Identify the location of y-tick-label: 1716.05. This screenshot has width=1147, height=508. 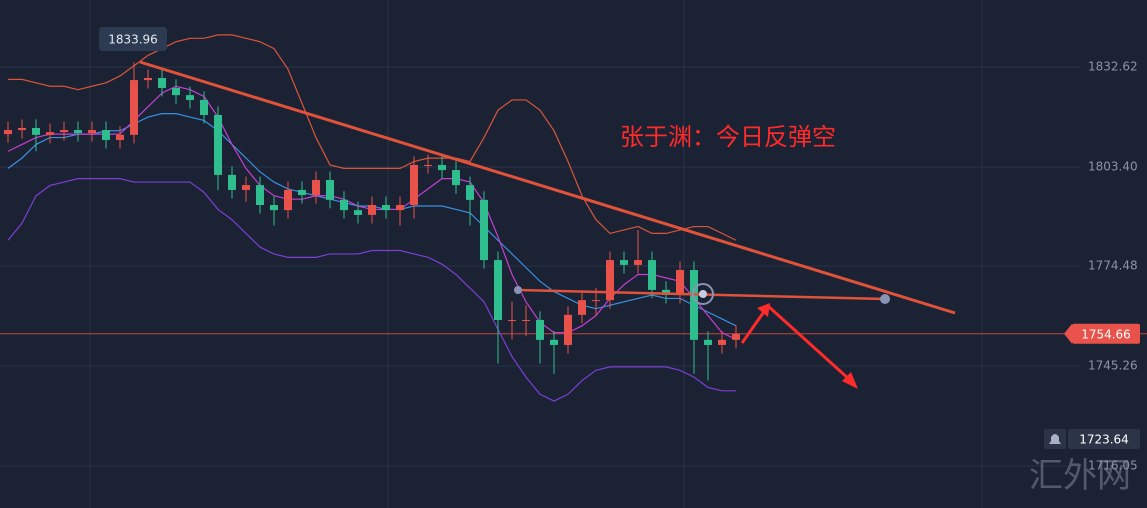
(1113, 465).